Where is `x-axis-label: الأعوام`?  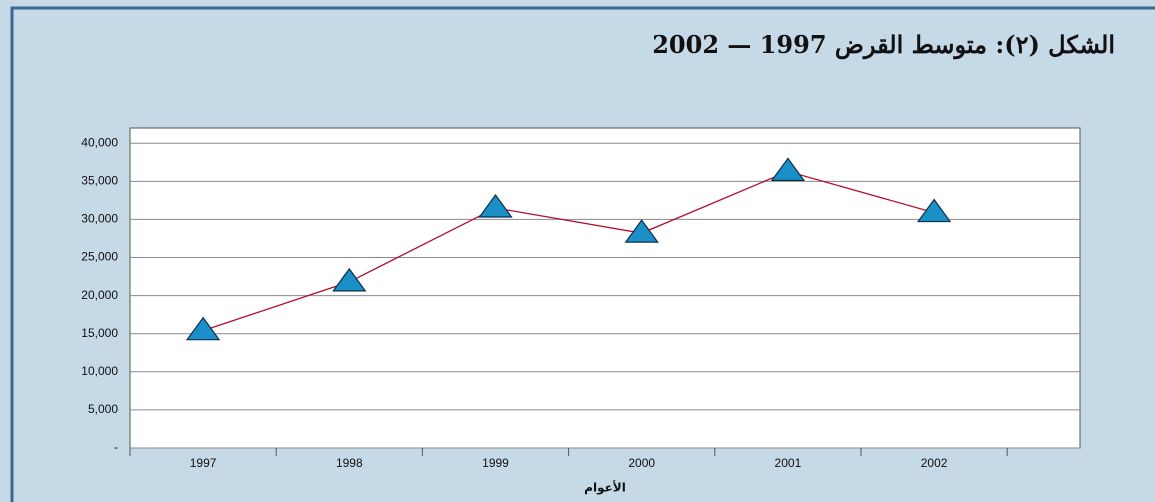 x-axis-label: الأعوام is located at coordinates (605, 488).